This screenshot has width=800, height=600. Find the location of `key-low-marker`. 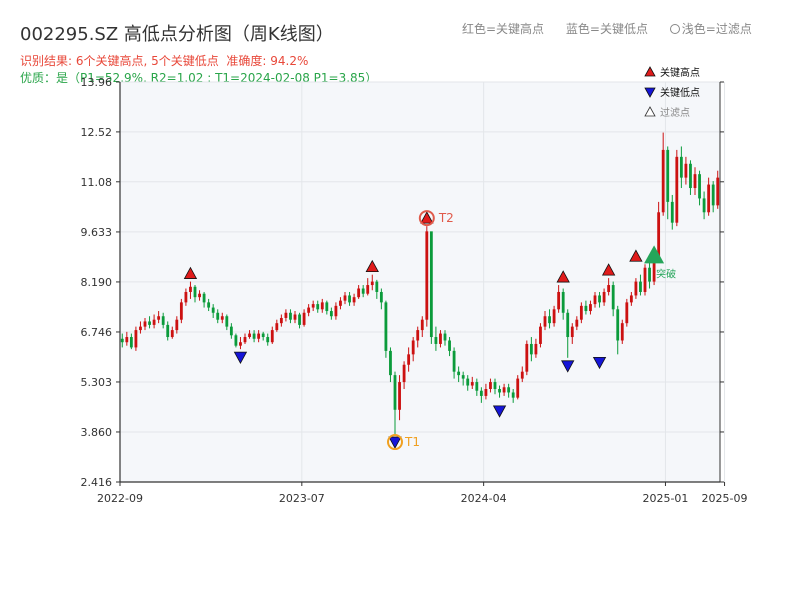

key-low-marker is located at coordinates (240, 357).